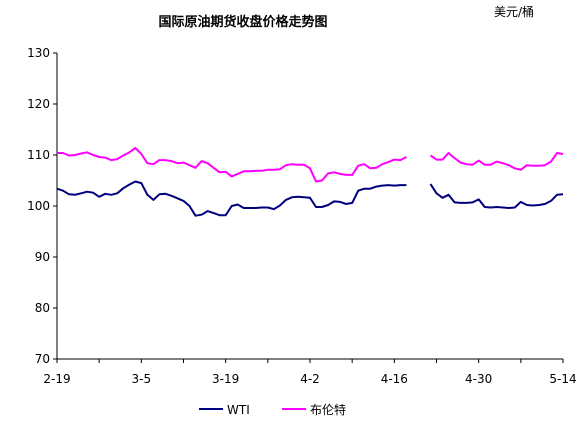 This screenshot has width=587, height=433. I want to click on x-tick-label: 2-19, so click(56, 379).